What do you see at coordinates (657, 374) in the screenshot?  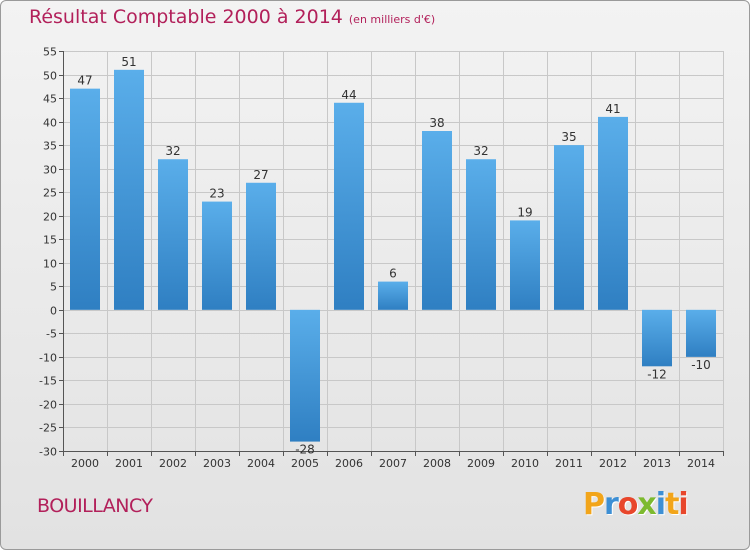 I see `data-label-2013: -12` at bounding box center [657, 374].